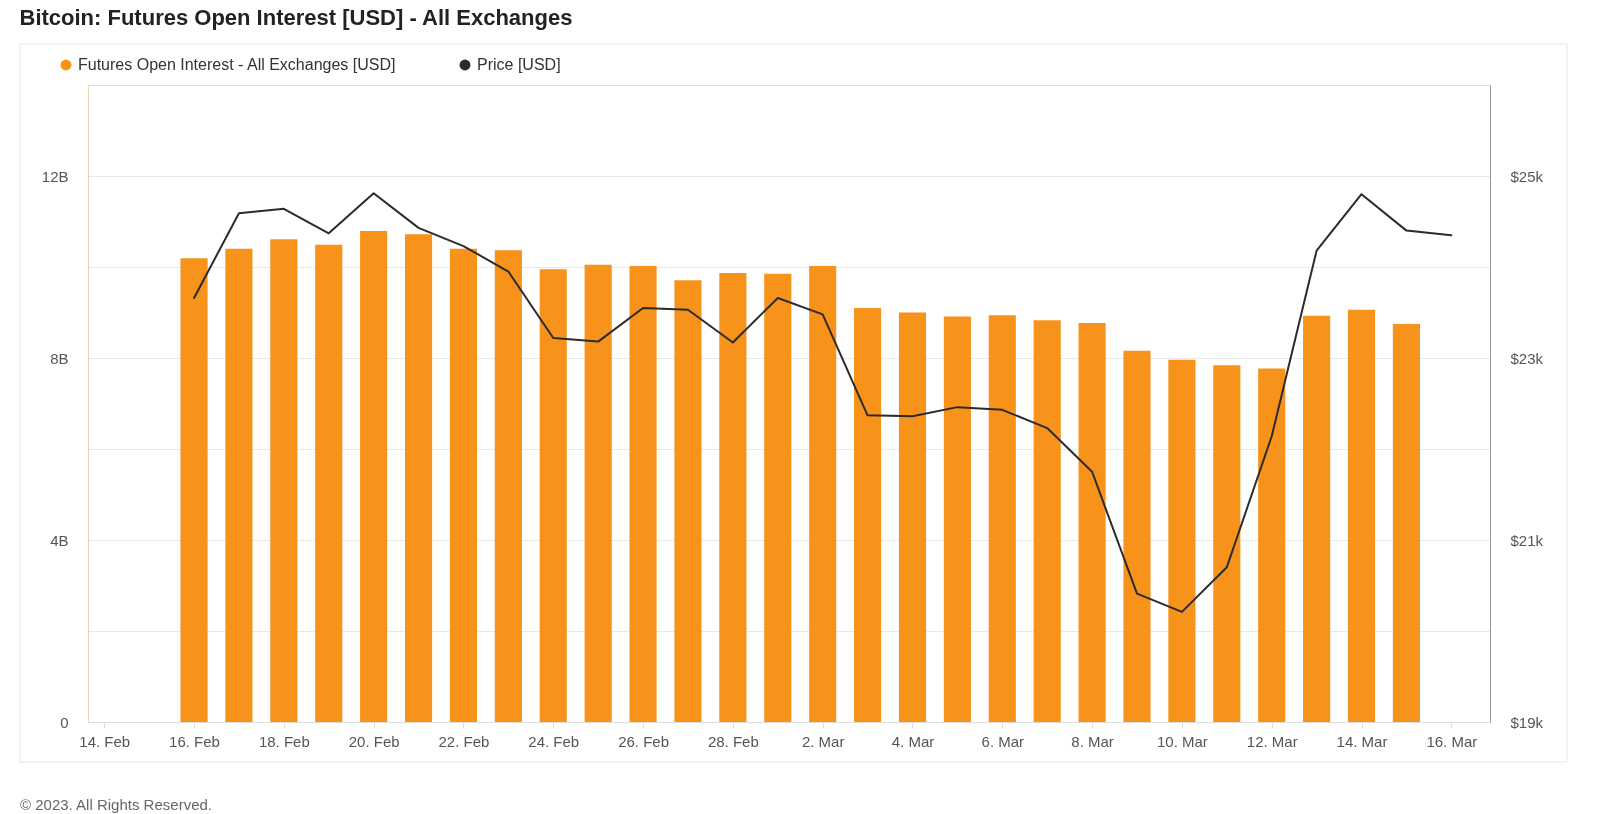  What do you see at coordinates (1527, 540) in the screenshot?
I see `y2-tick-label: $21k` at bounding box center [1527, 540].